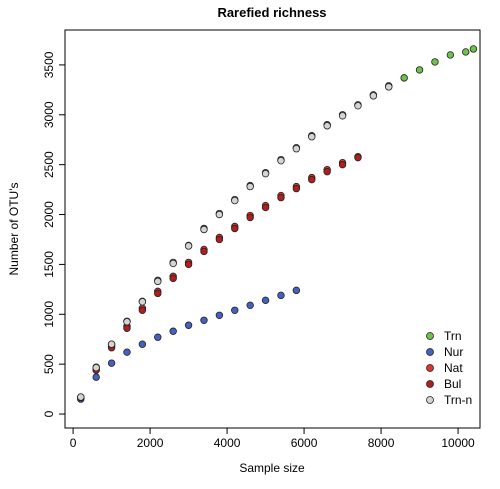 This screenshot has width=500, height=489. I want to click on y-tick-label: 500, so click(49, 364).